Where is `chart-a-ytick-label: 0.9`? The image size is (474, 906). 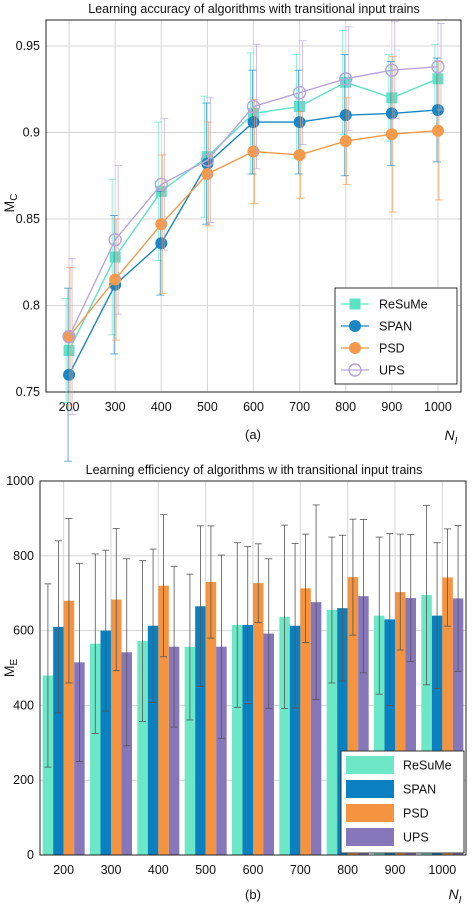 chart-a-ytick-label: 0.9 is located at coordinates (31, 132).